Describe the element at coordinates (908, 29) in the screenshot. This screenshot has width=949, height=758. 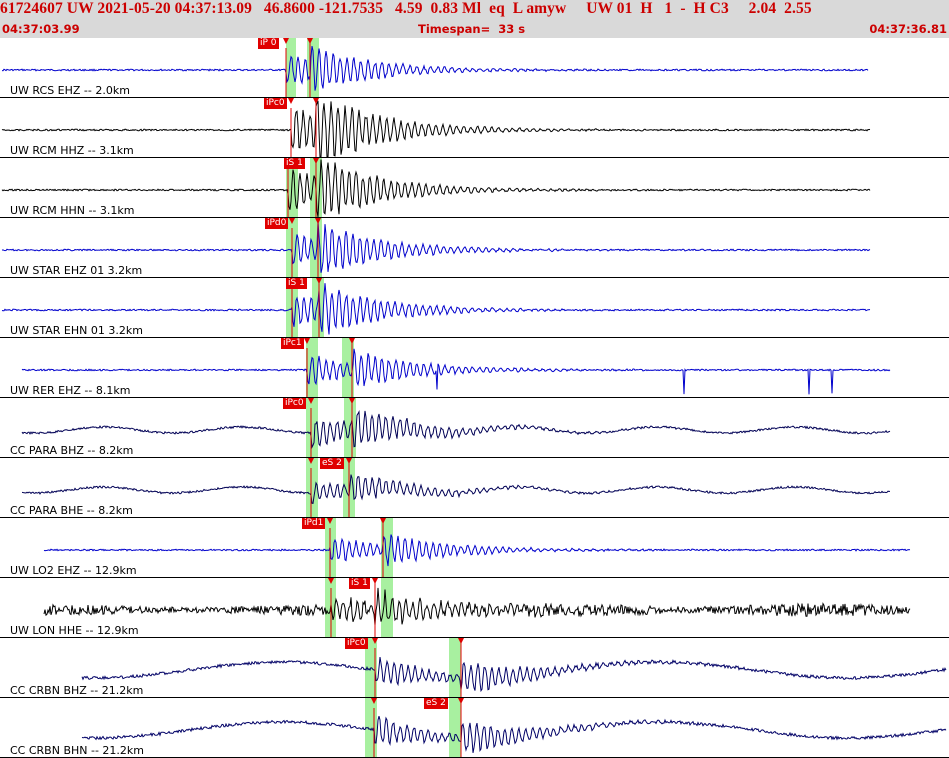
I see `end-time: 04:37:36.81` at that location.